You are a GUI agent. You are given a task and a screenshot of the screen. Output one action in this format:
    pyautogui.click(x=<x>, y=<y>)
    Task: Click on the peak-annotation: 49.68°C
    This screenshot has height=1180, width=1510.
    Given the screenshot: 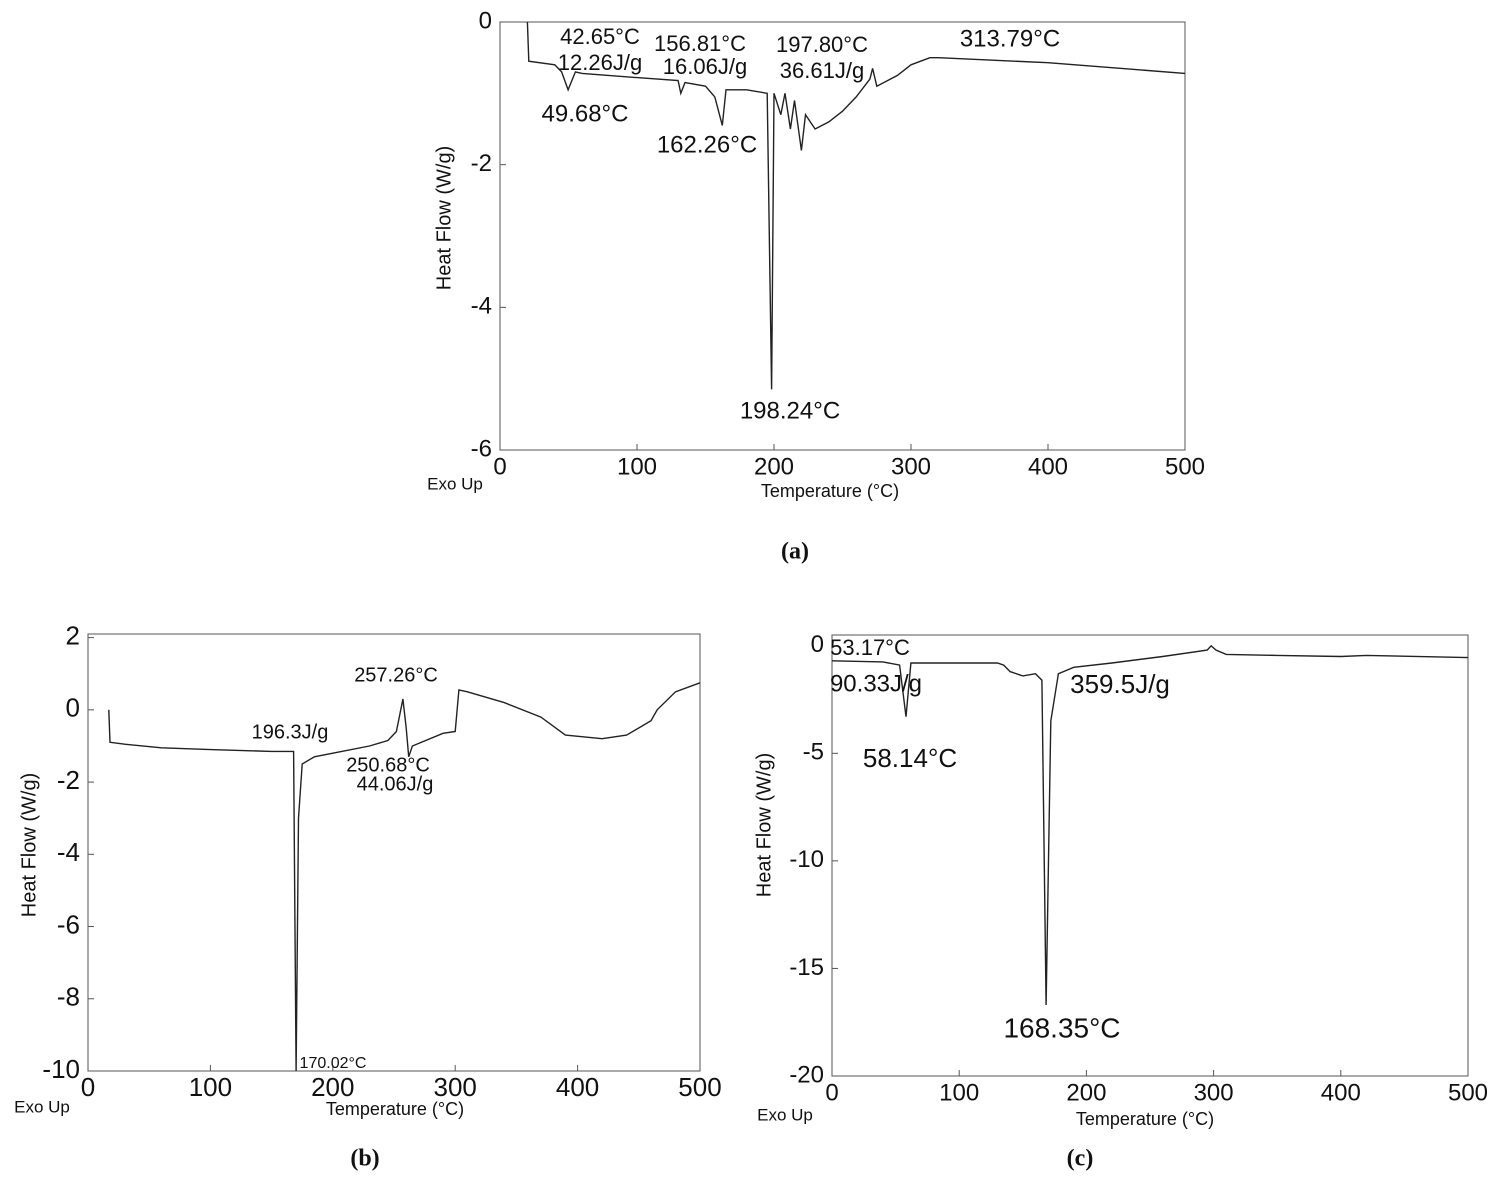 What is the action you would take?
    pyautogui.click(x=585, y=113)
    